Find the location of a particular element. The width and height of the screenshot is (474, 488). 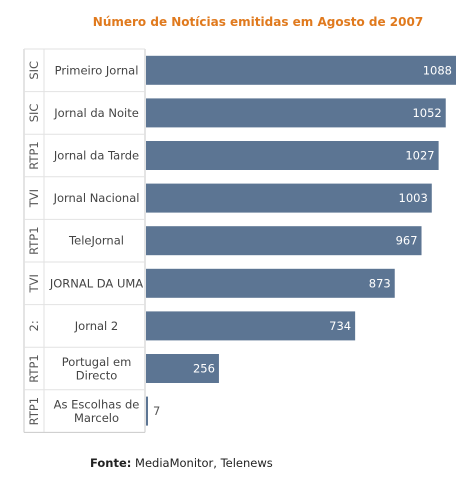

data-label: 1027 is located at coordinates (419, 156).